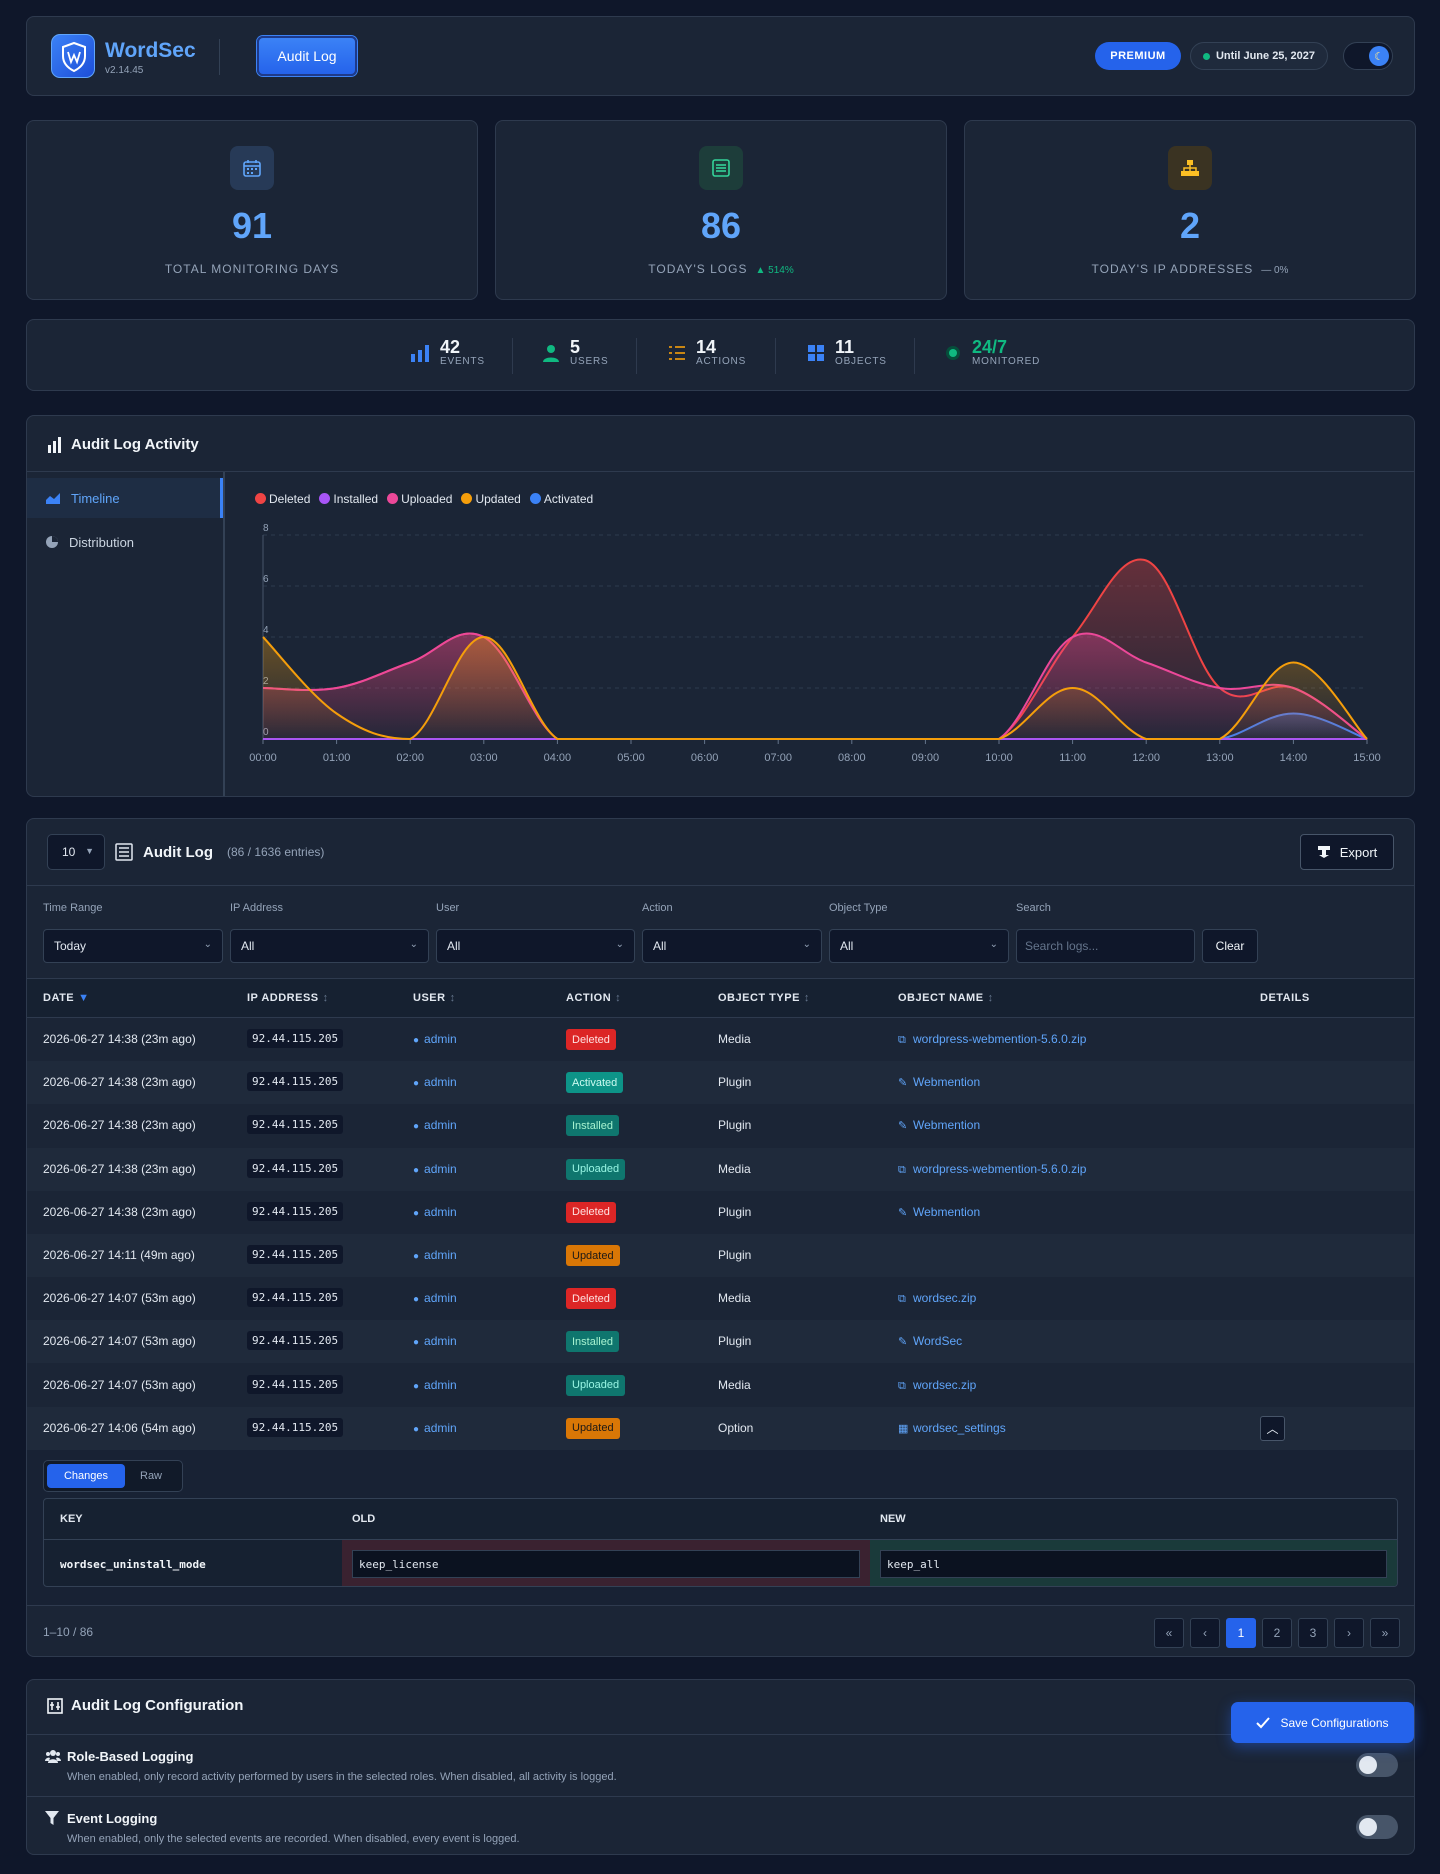 The width and height of the screenshot is (1440, 1874). What do you see at coordinates (76, 852) in the screenshot?
I see `per-page-select: 10 ▼` at bounding box center [76, 852].